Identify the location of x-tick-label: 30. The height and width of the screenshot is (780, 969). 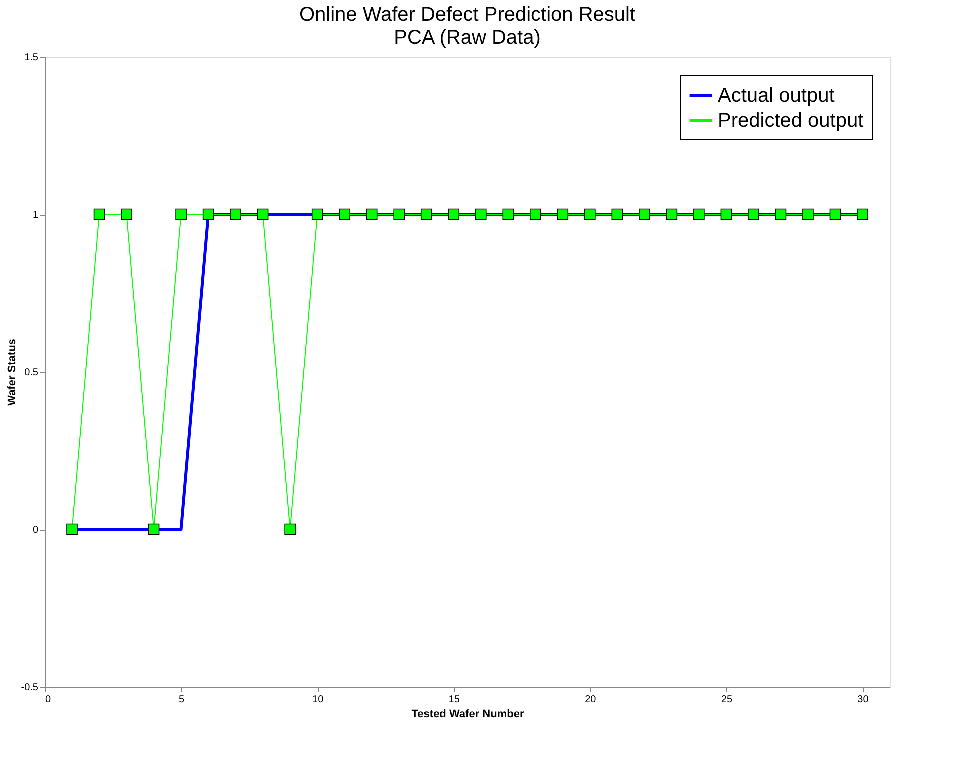
(864, 700).